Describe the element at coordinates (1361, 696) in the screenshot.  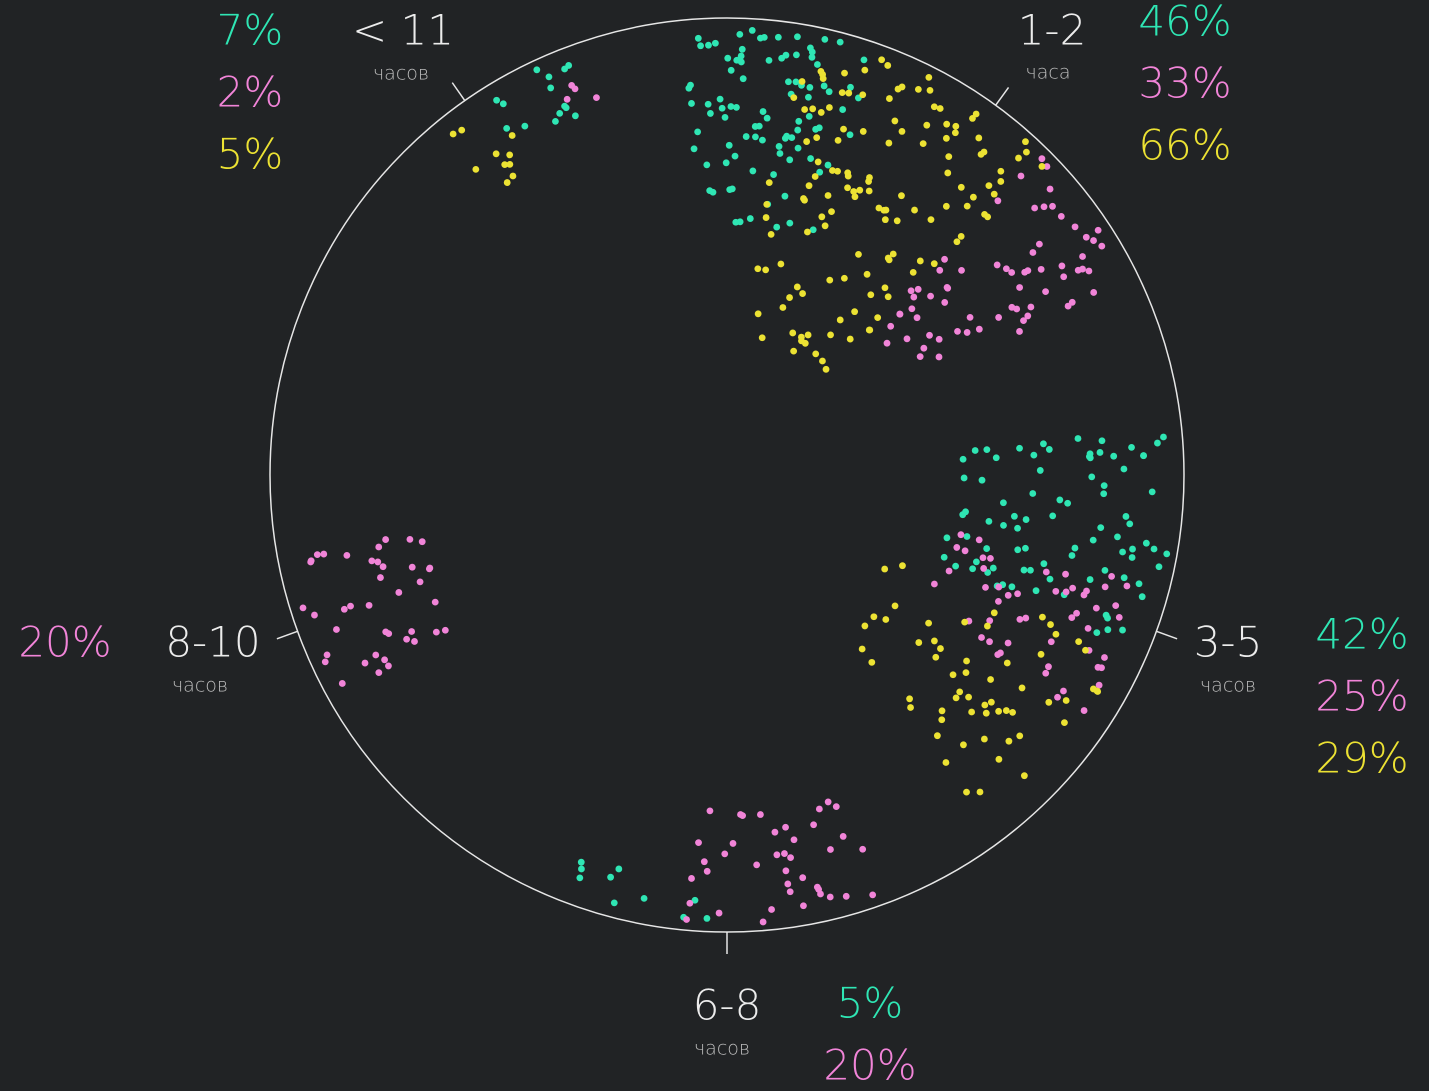
I see `percent-label: 25%` at that location.